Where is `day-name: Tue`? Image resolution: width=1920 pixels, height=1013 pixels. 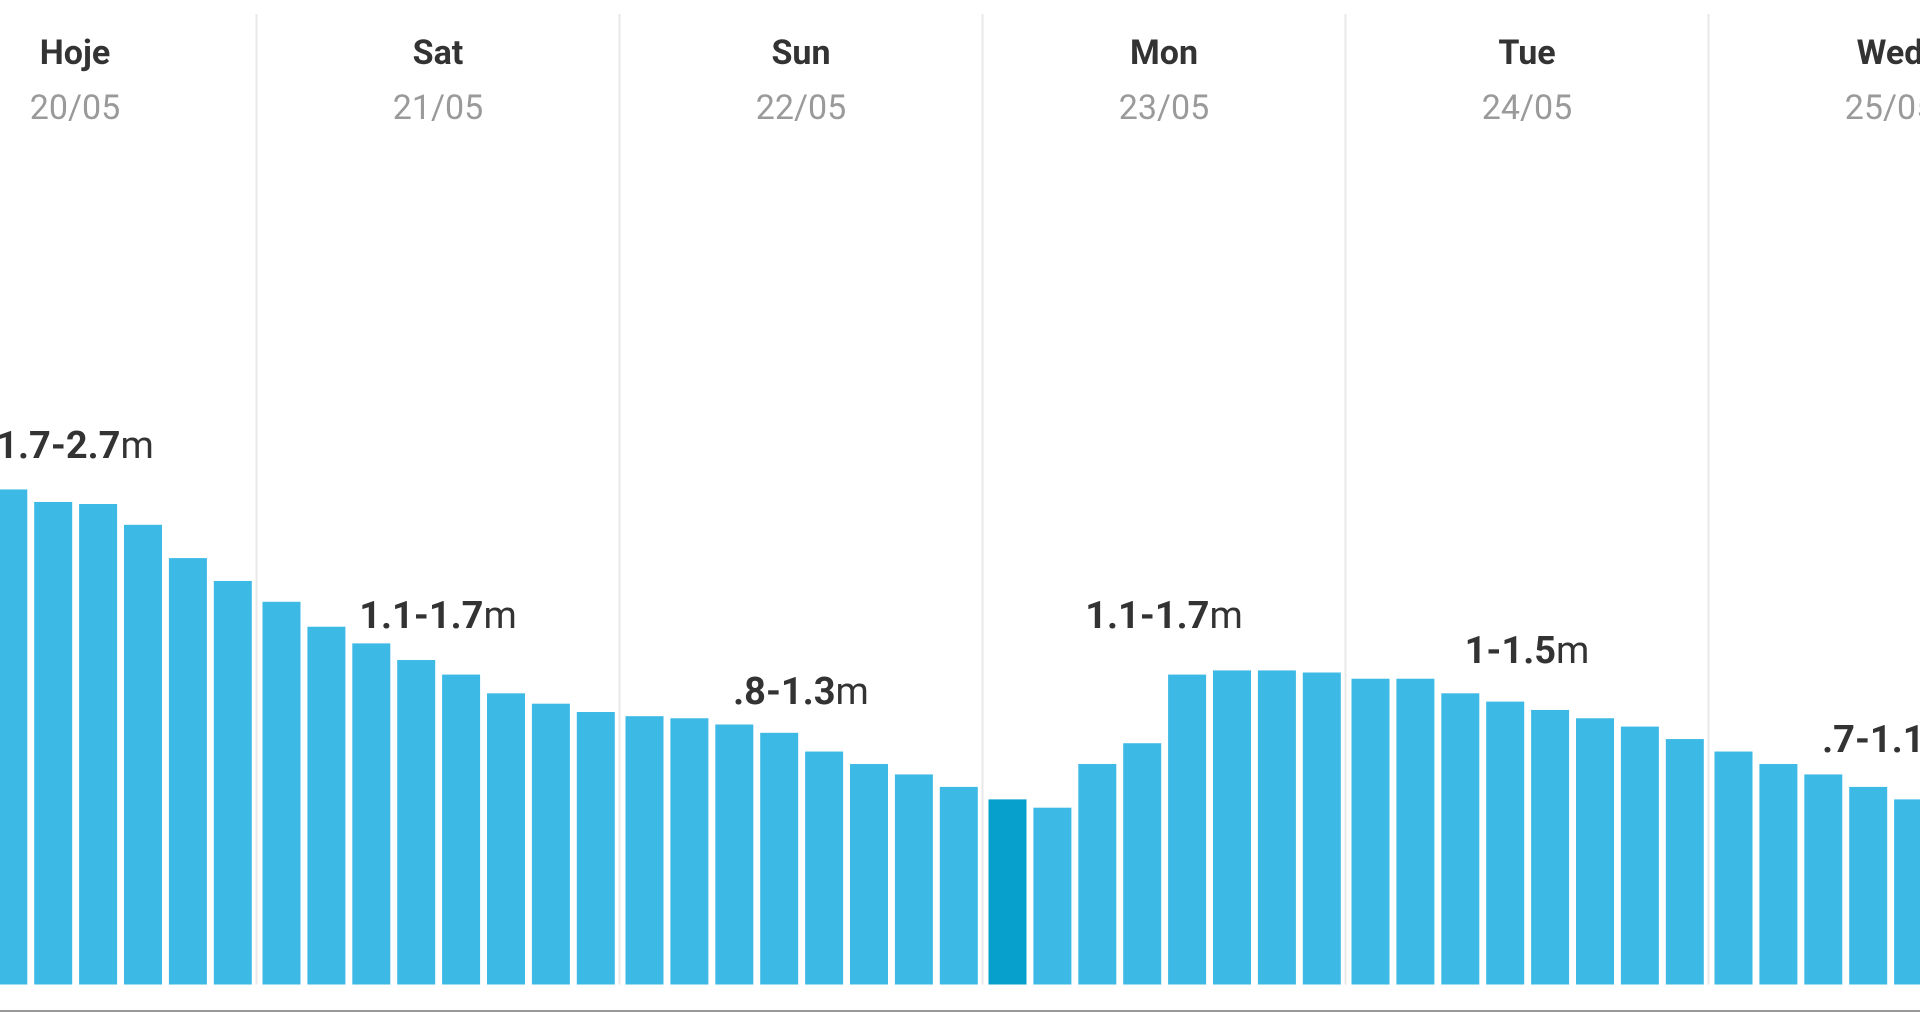
day-name: Tue is located at coordinates (1526, 53).